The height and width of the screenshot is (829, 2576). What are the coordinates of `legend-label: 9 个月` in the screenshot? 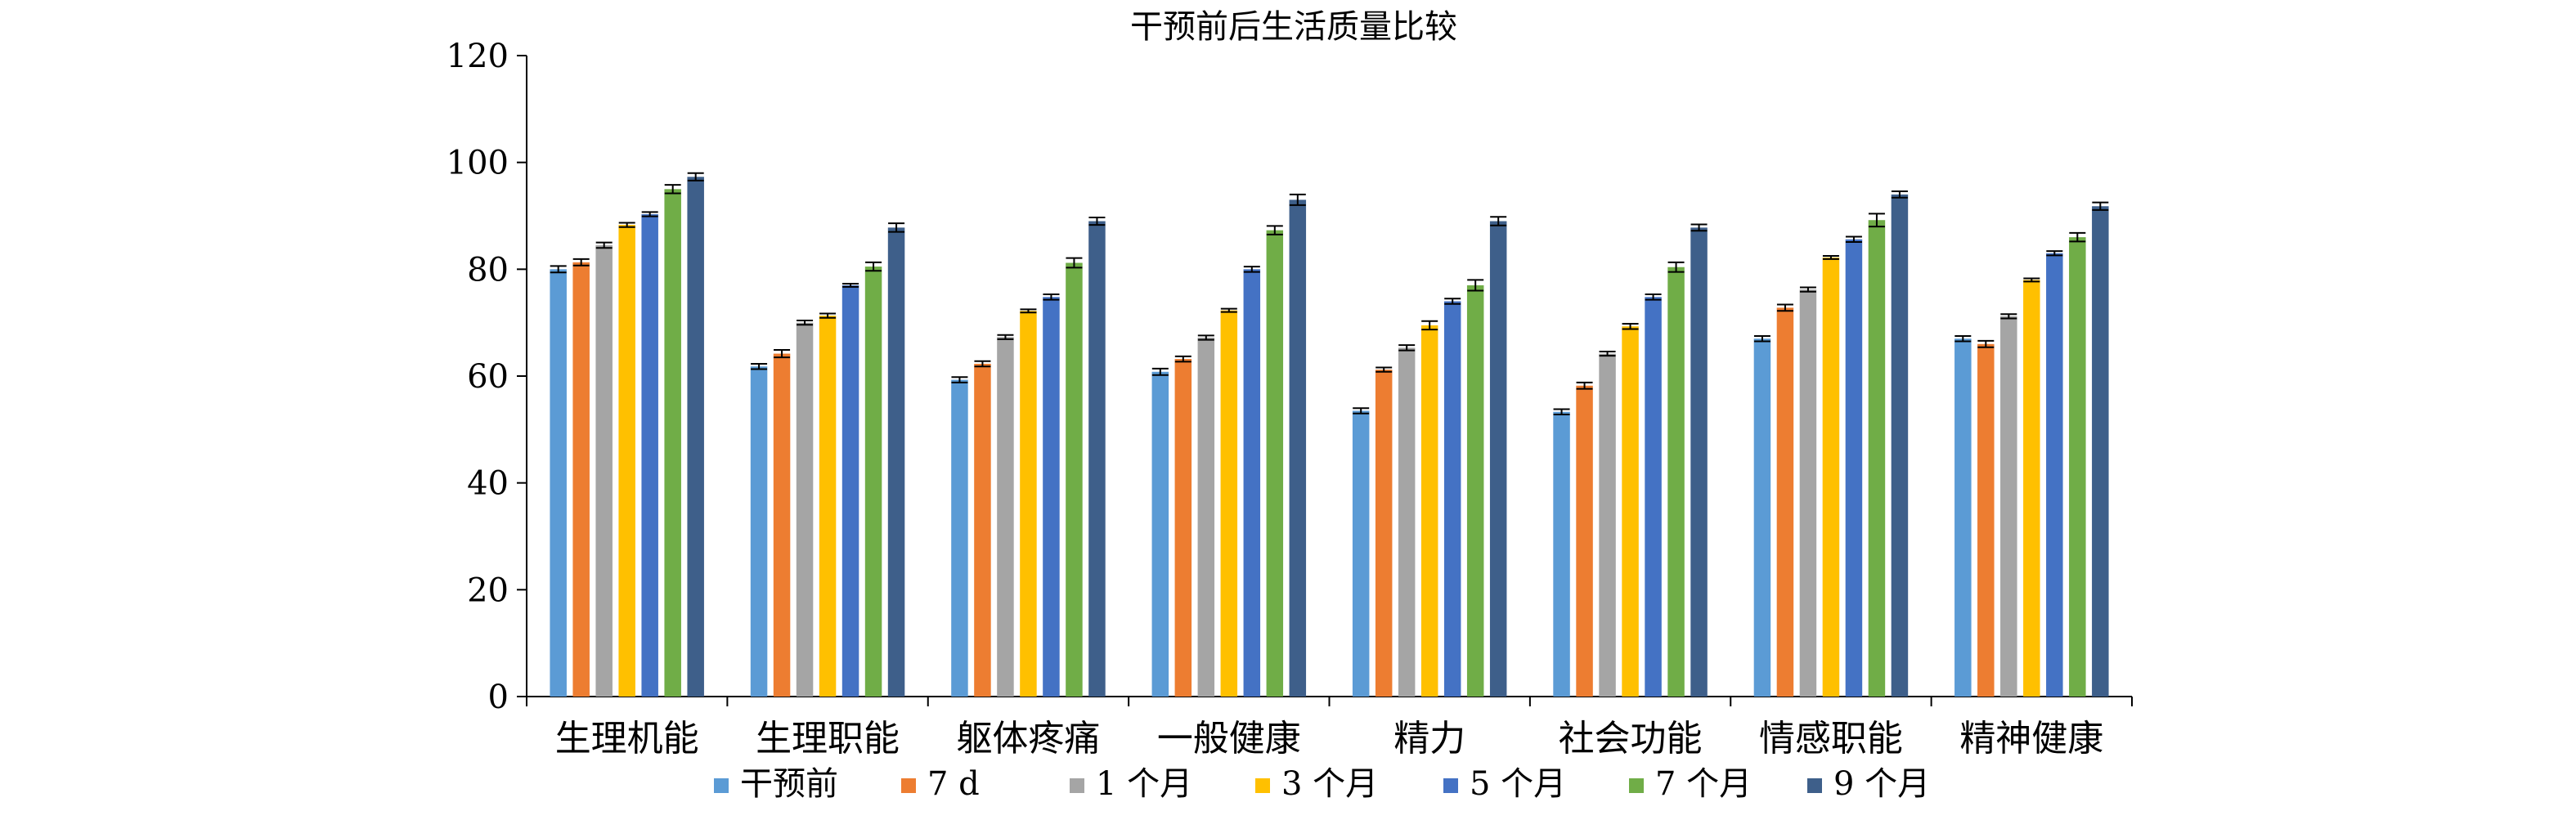 It's located at (1881, 784).